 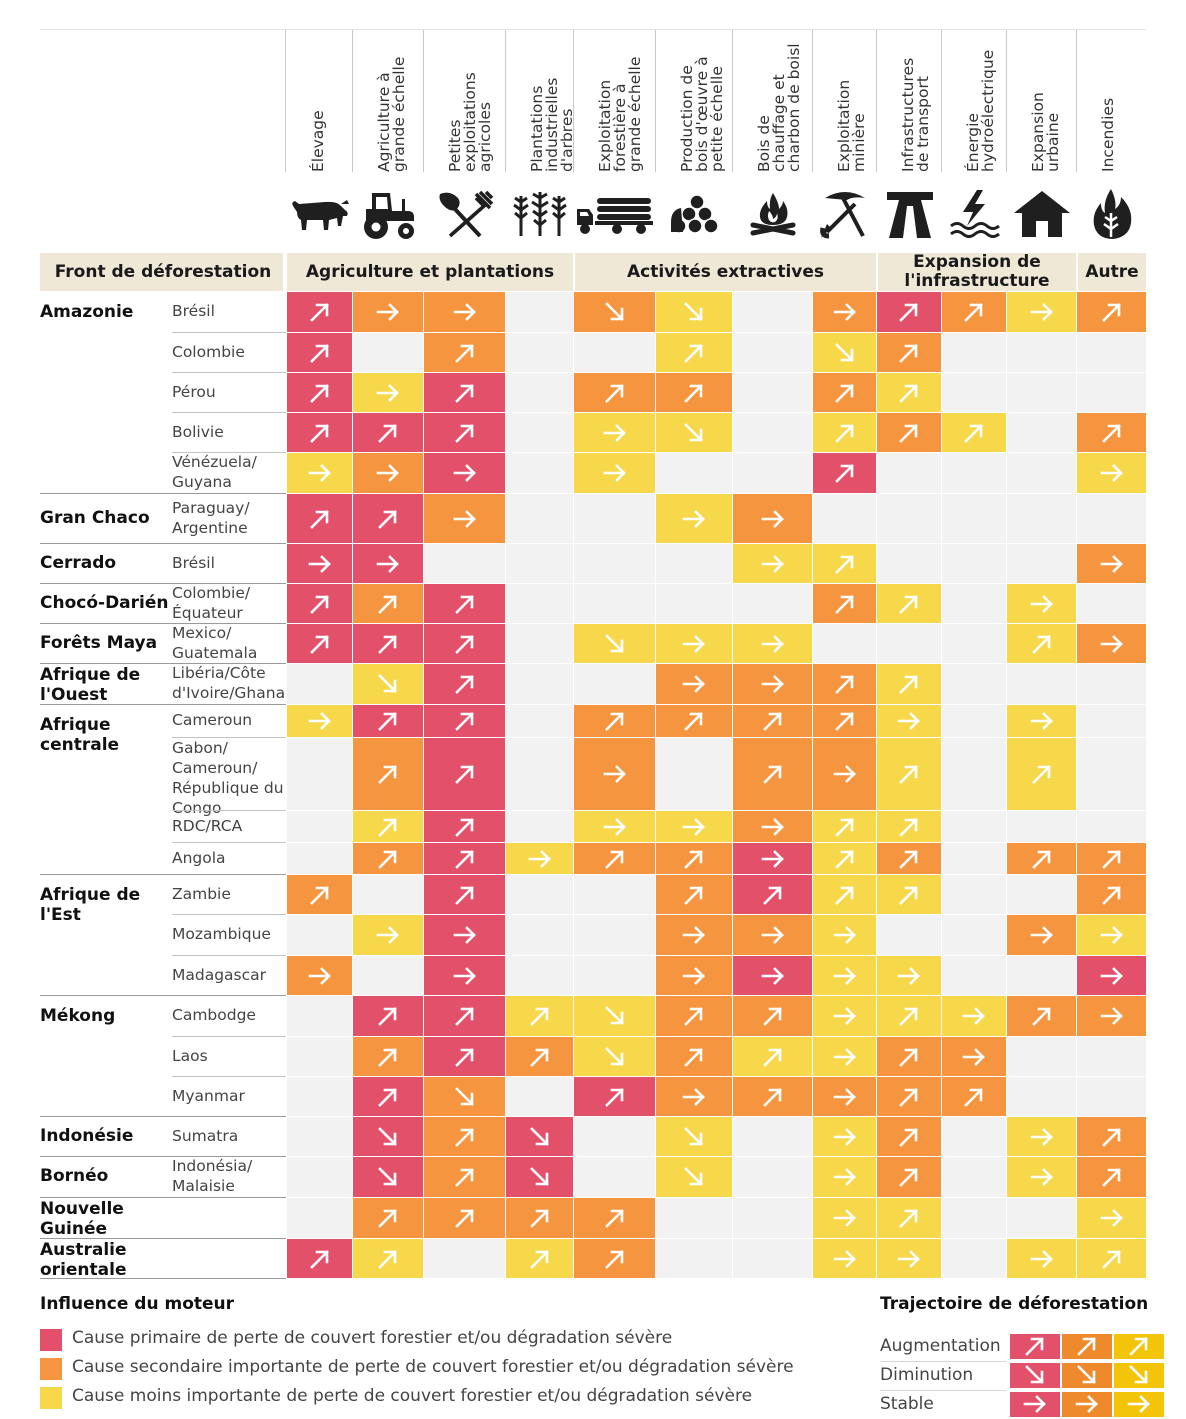 I want to click on subregion-label: Myanmar, so click(x=208, y=1096).